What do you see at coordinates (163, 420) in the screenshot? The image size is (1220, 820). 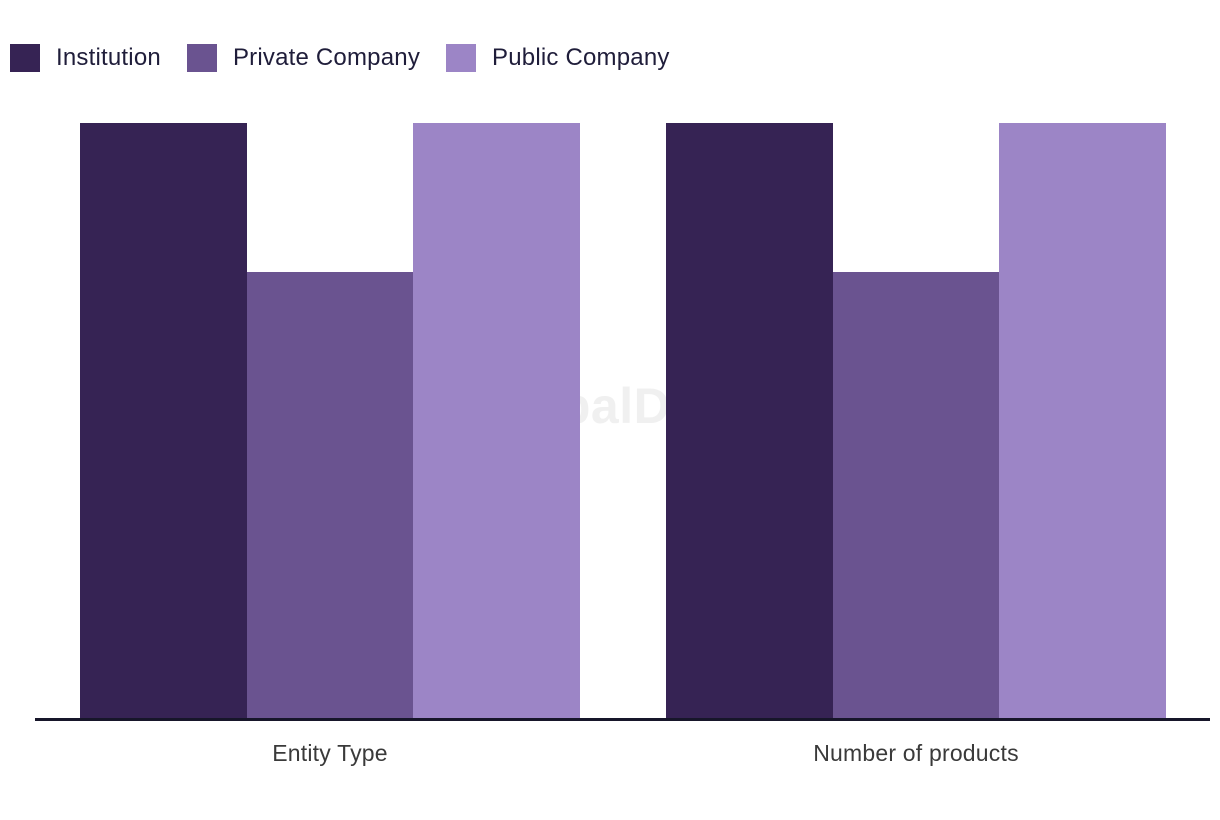 I see `bar-entity-type-institution` at bounding box center [163, 420].